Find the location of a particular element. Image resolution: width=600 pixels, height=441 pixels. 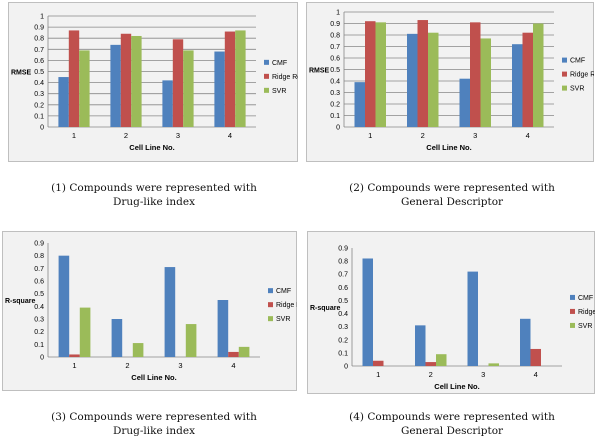

chart1-y-tick-label: 0.4 is located at coordinates (39, 83).